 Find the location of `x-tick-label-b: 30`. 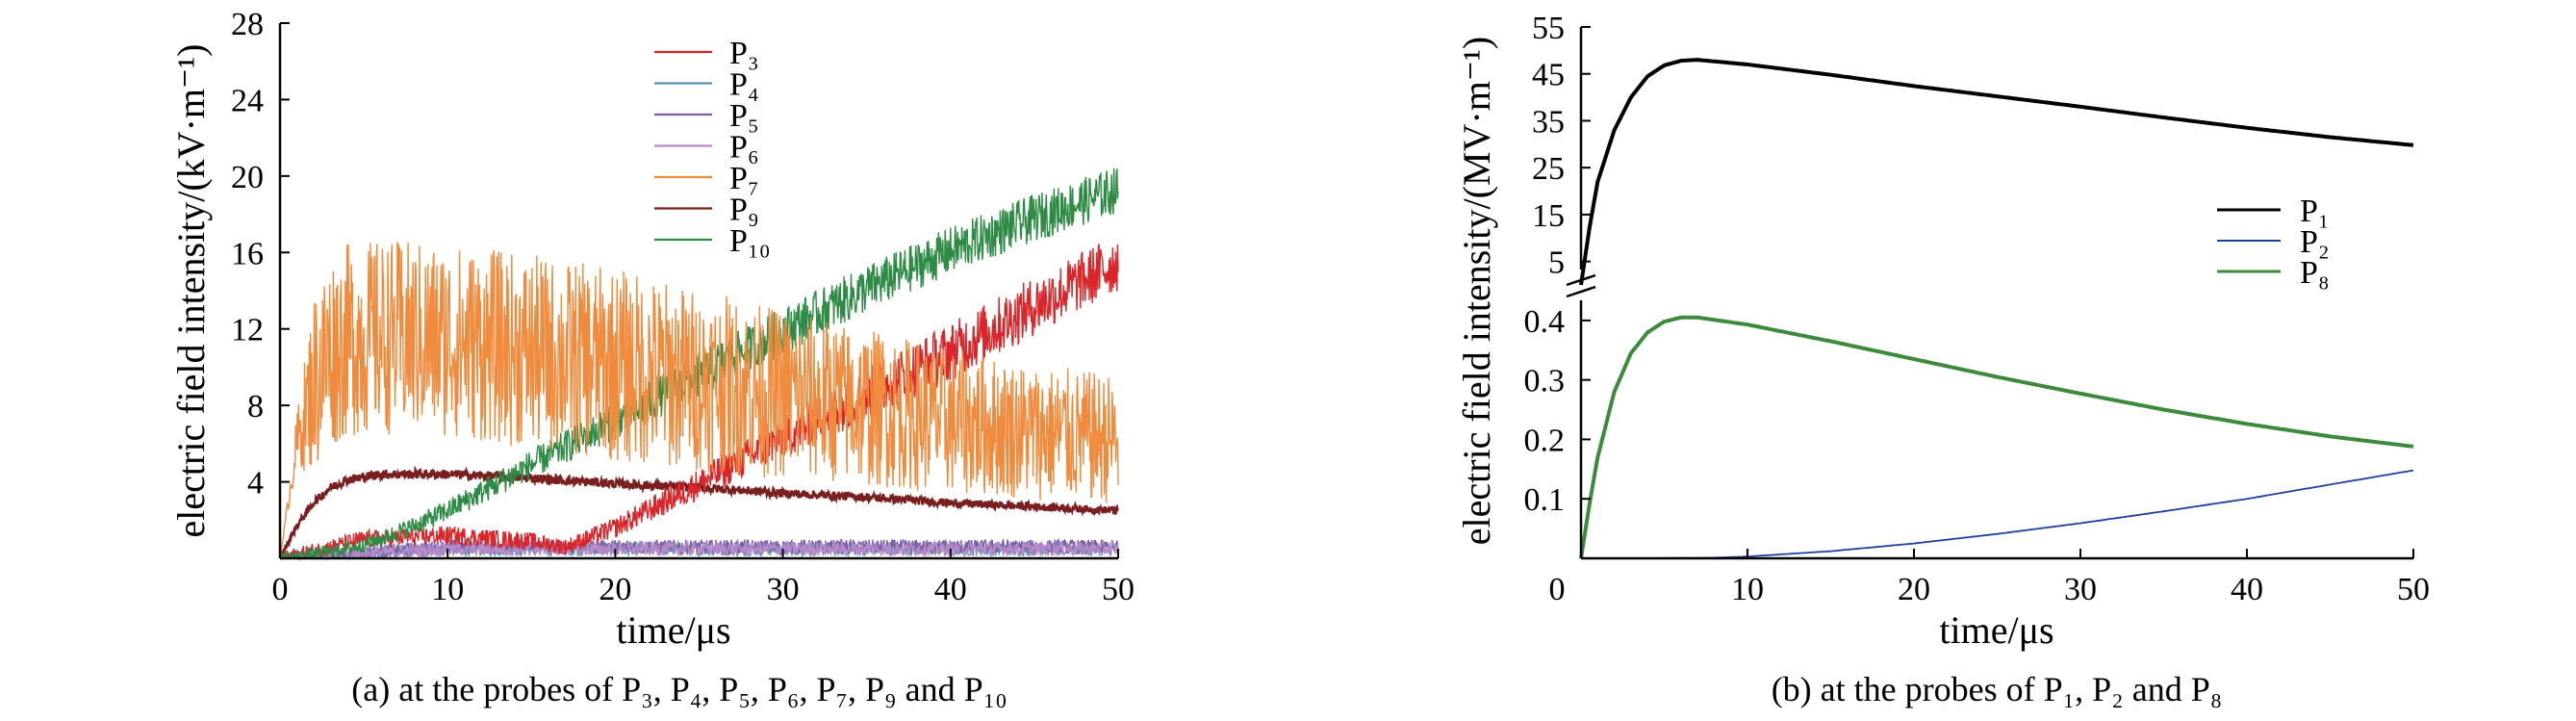

x-tick-label-b: 30 is located at coordinates (2080, 589).